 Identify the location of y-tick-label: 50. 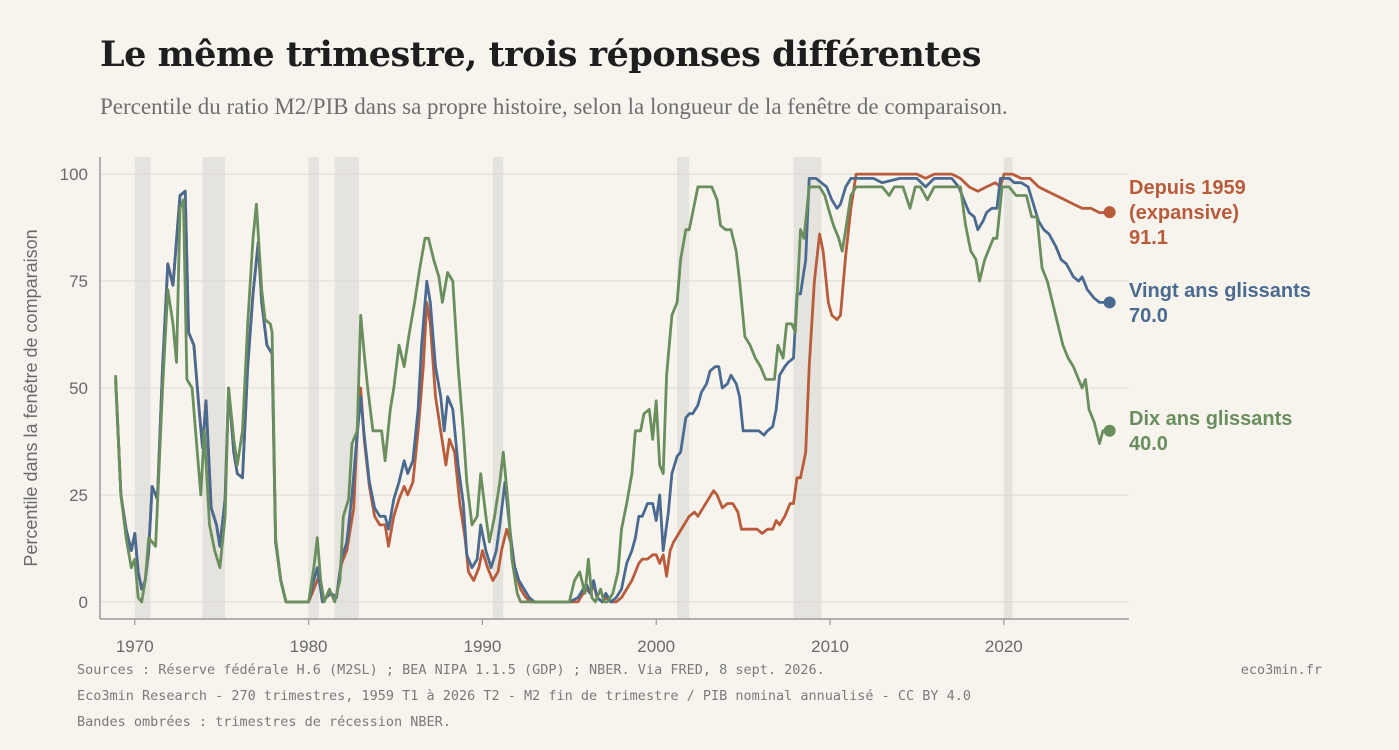
(78, 388).